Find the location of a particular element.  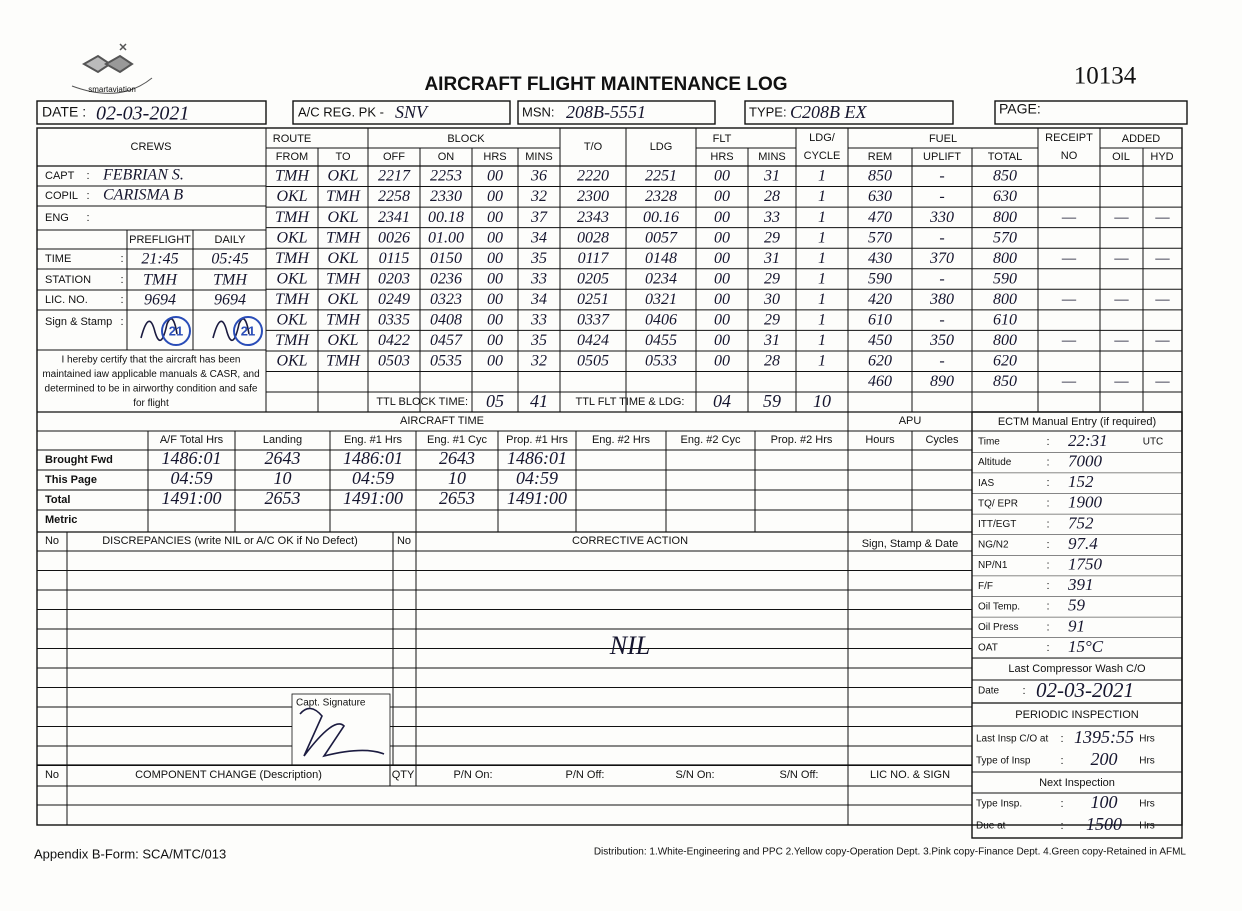

time-value: 10 is located at coordinates (457, 478).